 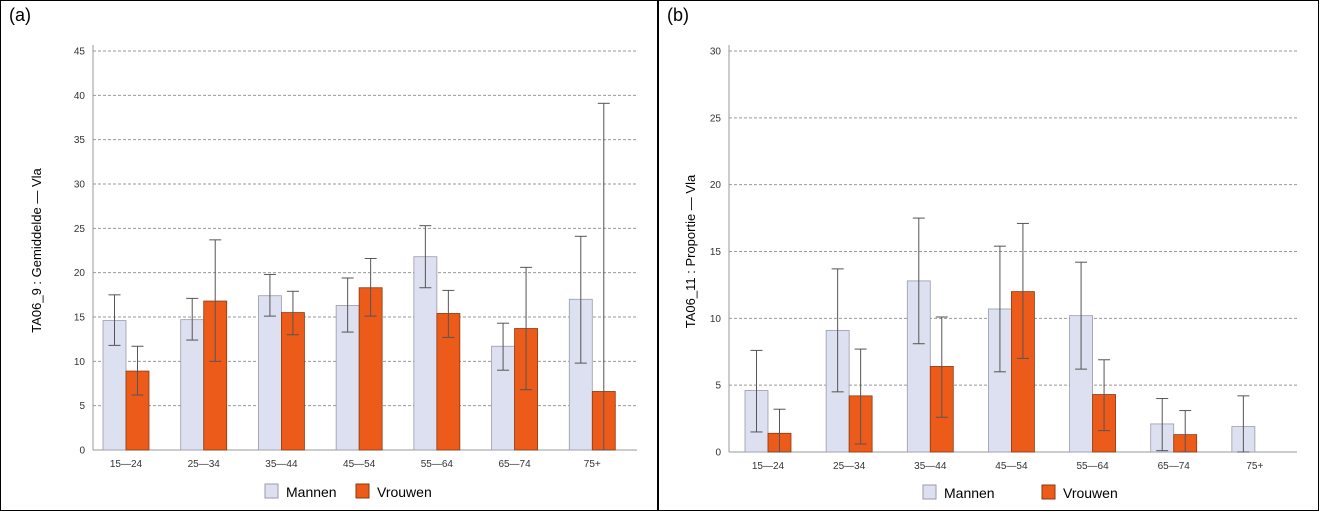 I want to click on p0-y-tick-label: 45, so click(x=80, y=52).